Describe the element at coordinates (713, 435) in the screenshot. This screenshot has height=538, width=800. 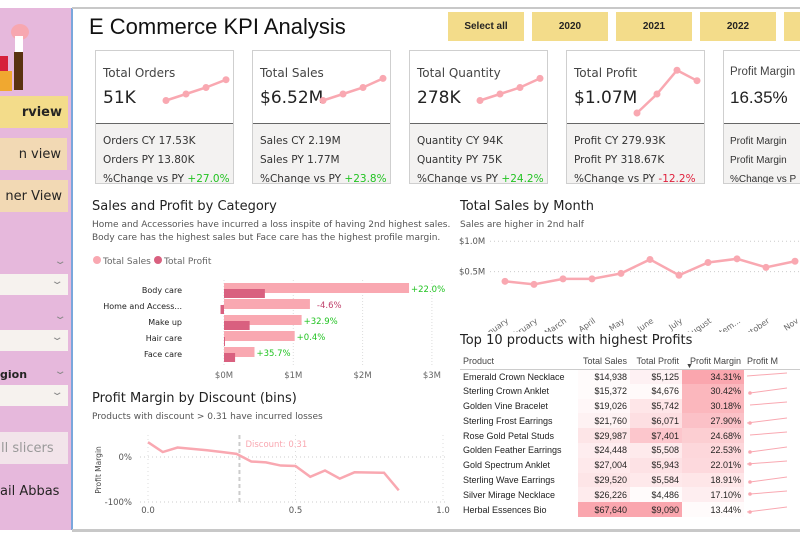
I see `profit-margin-cell: 24.68%` at that location.